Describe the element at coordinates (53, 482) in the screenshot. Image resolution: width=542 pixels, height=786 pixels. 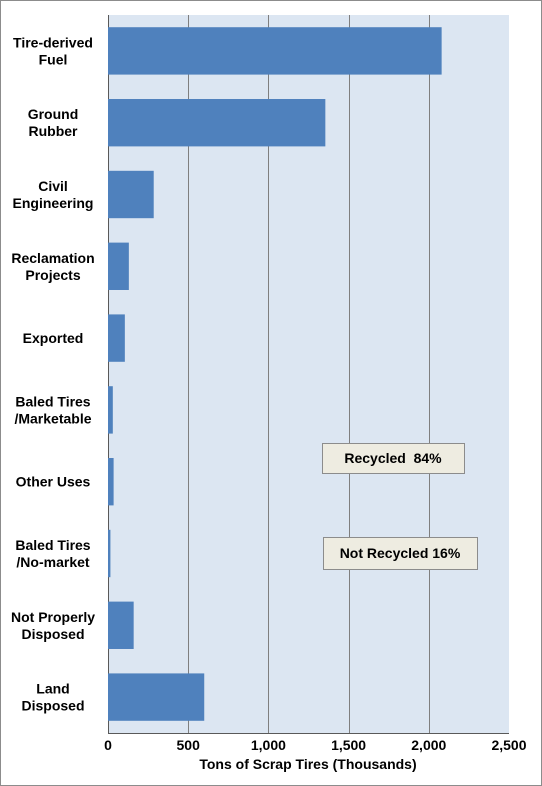
I see `category-label: Other Uses` at that location.